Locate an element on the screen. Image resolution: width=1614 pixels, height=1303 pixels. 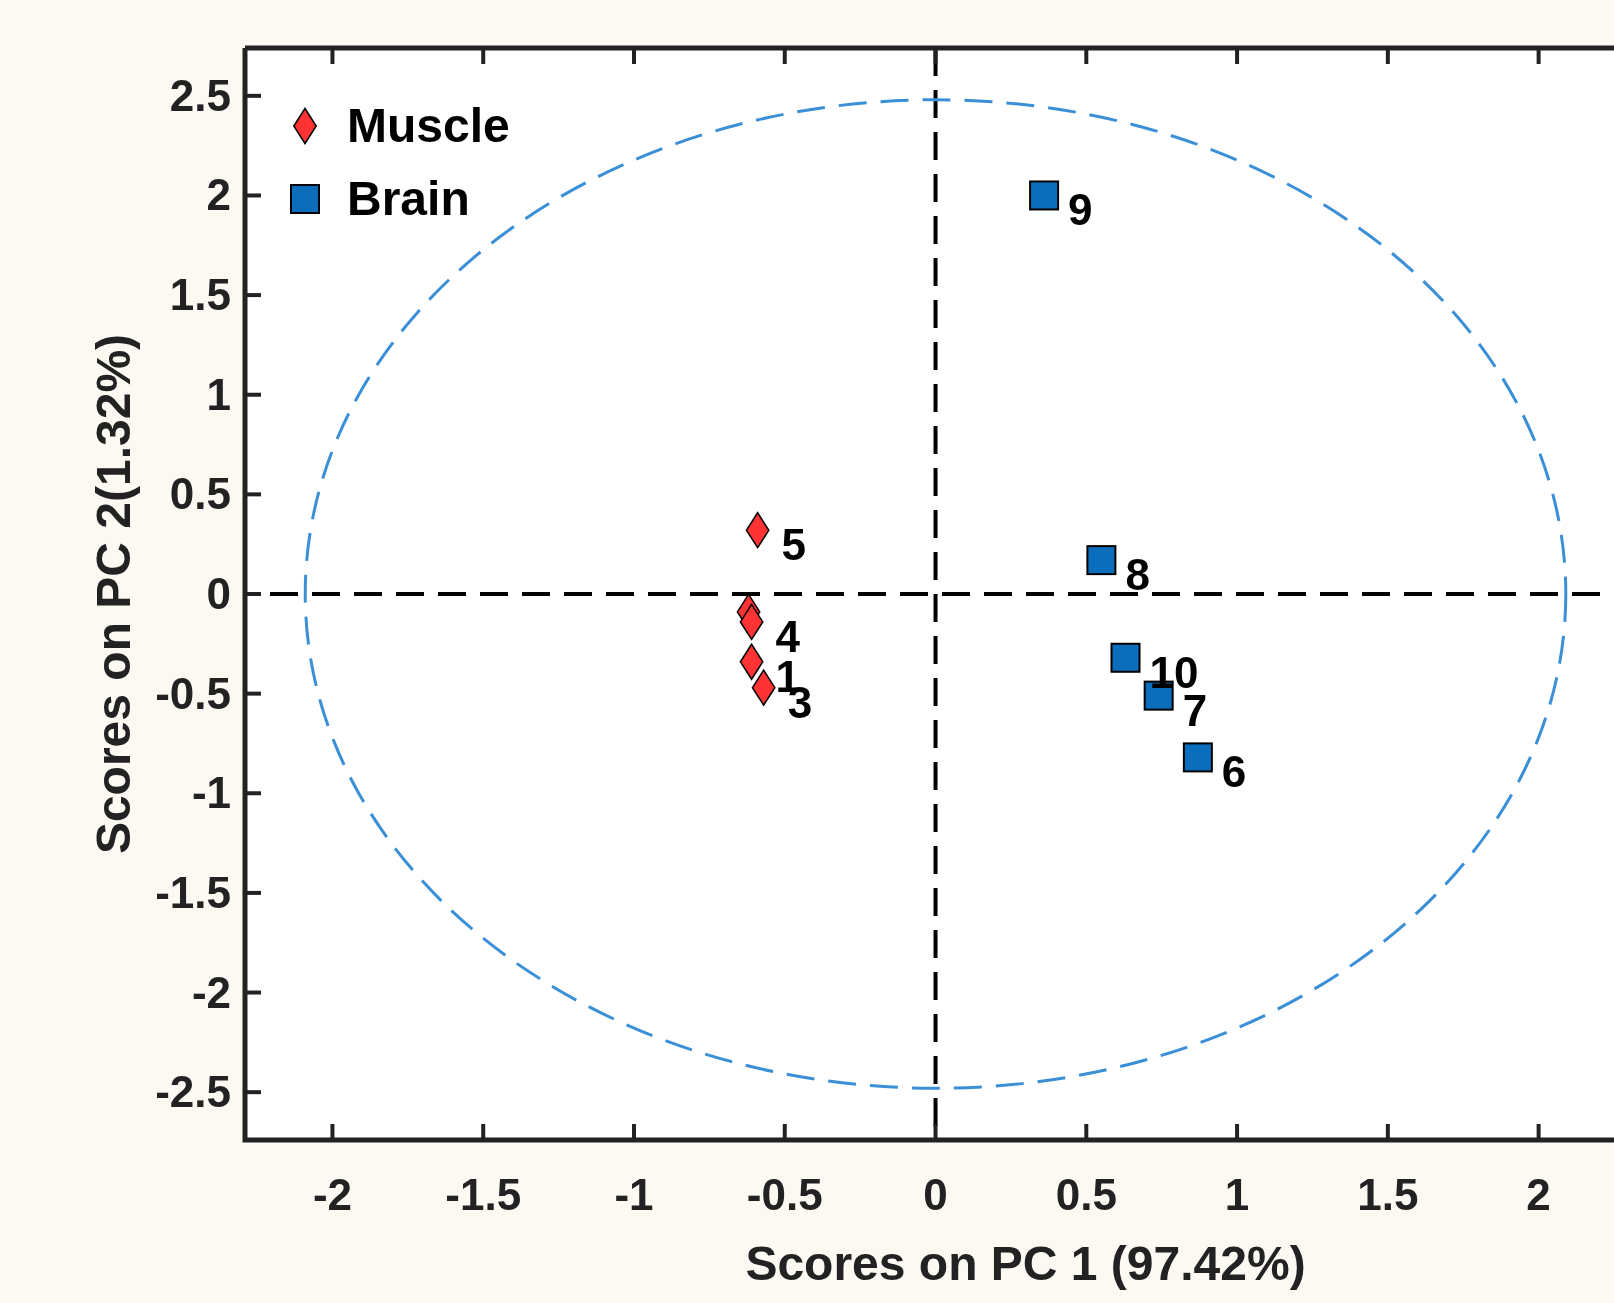
y-tick-label: -2 is located at coordinates (211, 992).